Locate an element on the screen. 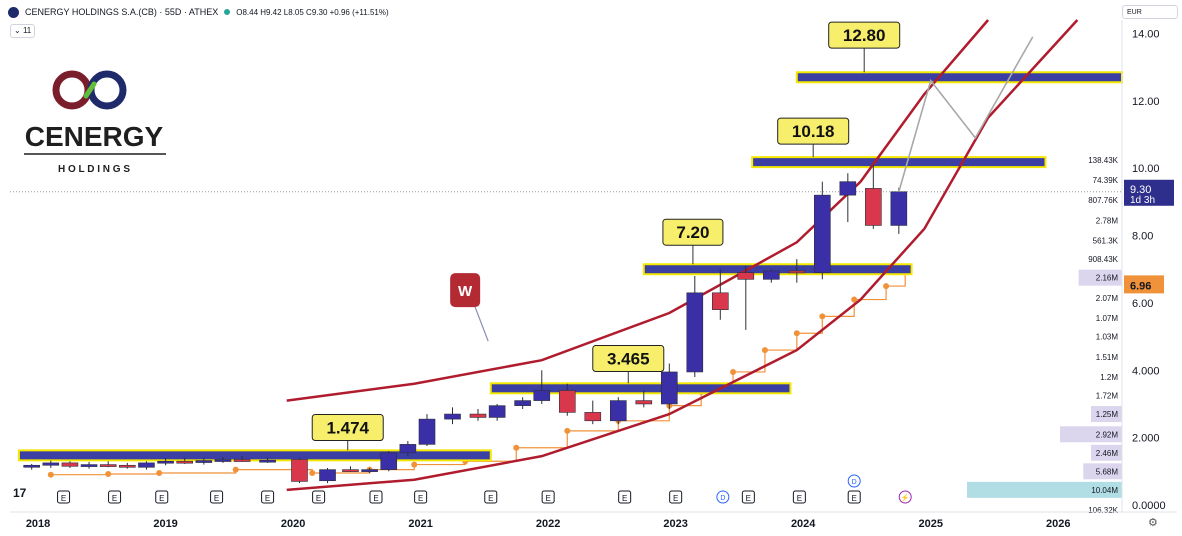  dividend-marker-letter: D is located at coordinates (722, 498).